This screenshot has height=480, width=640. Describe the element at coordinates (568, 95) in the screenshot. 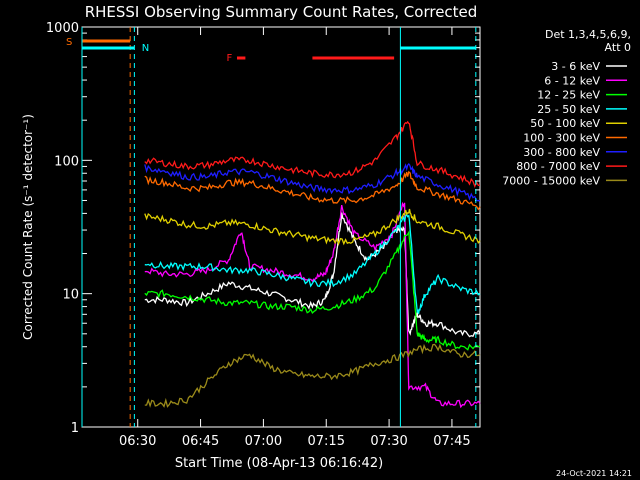

I see `legend-label-2: 12 - 25 keV` at that location.